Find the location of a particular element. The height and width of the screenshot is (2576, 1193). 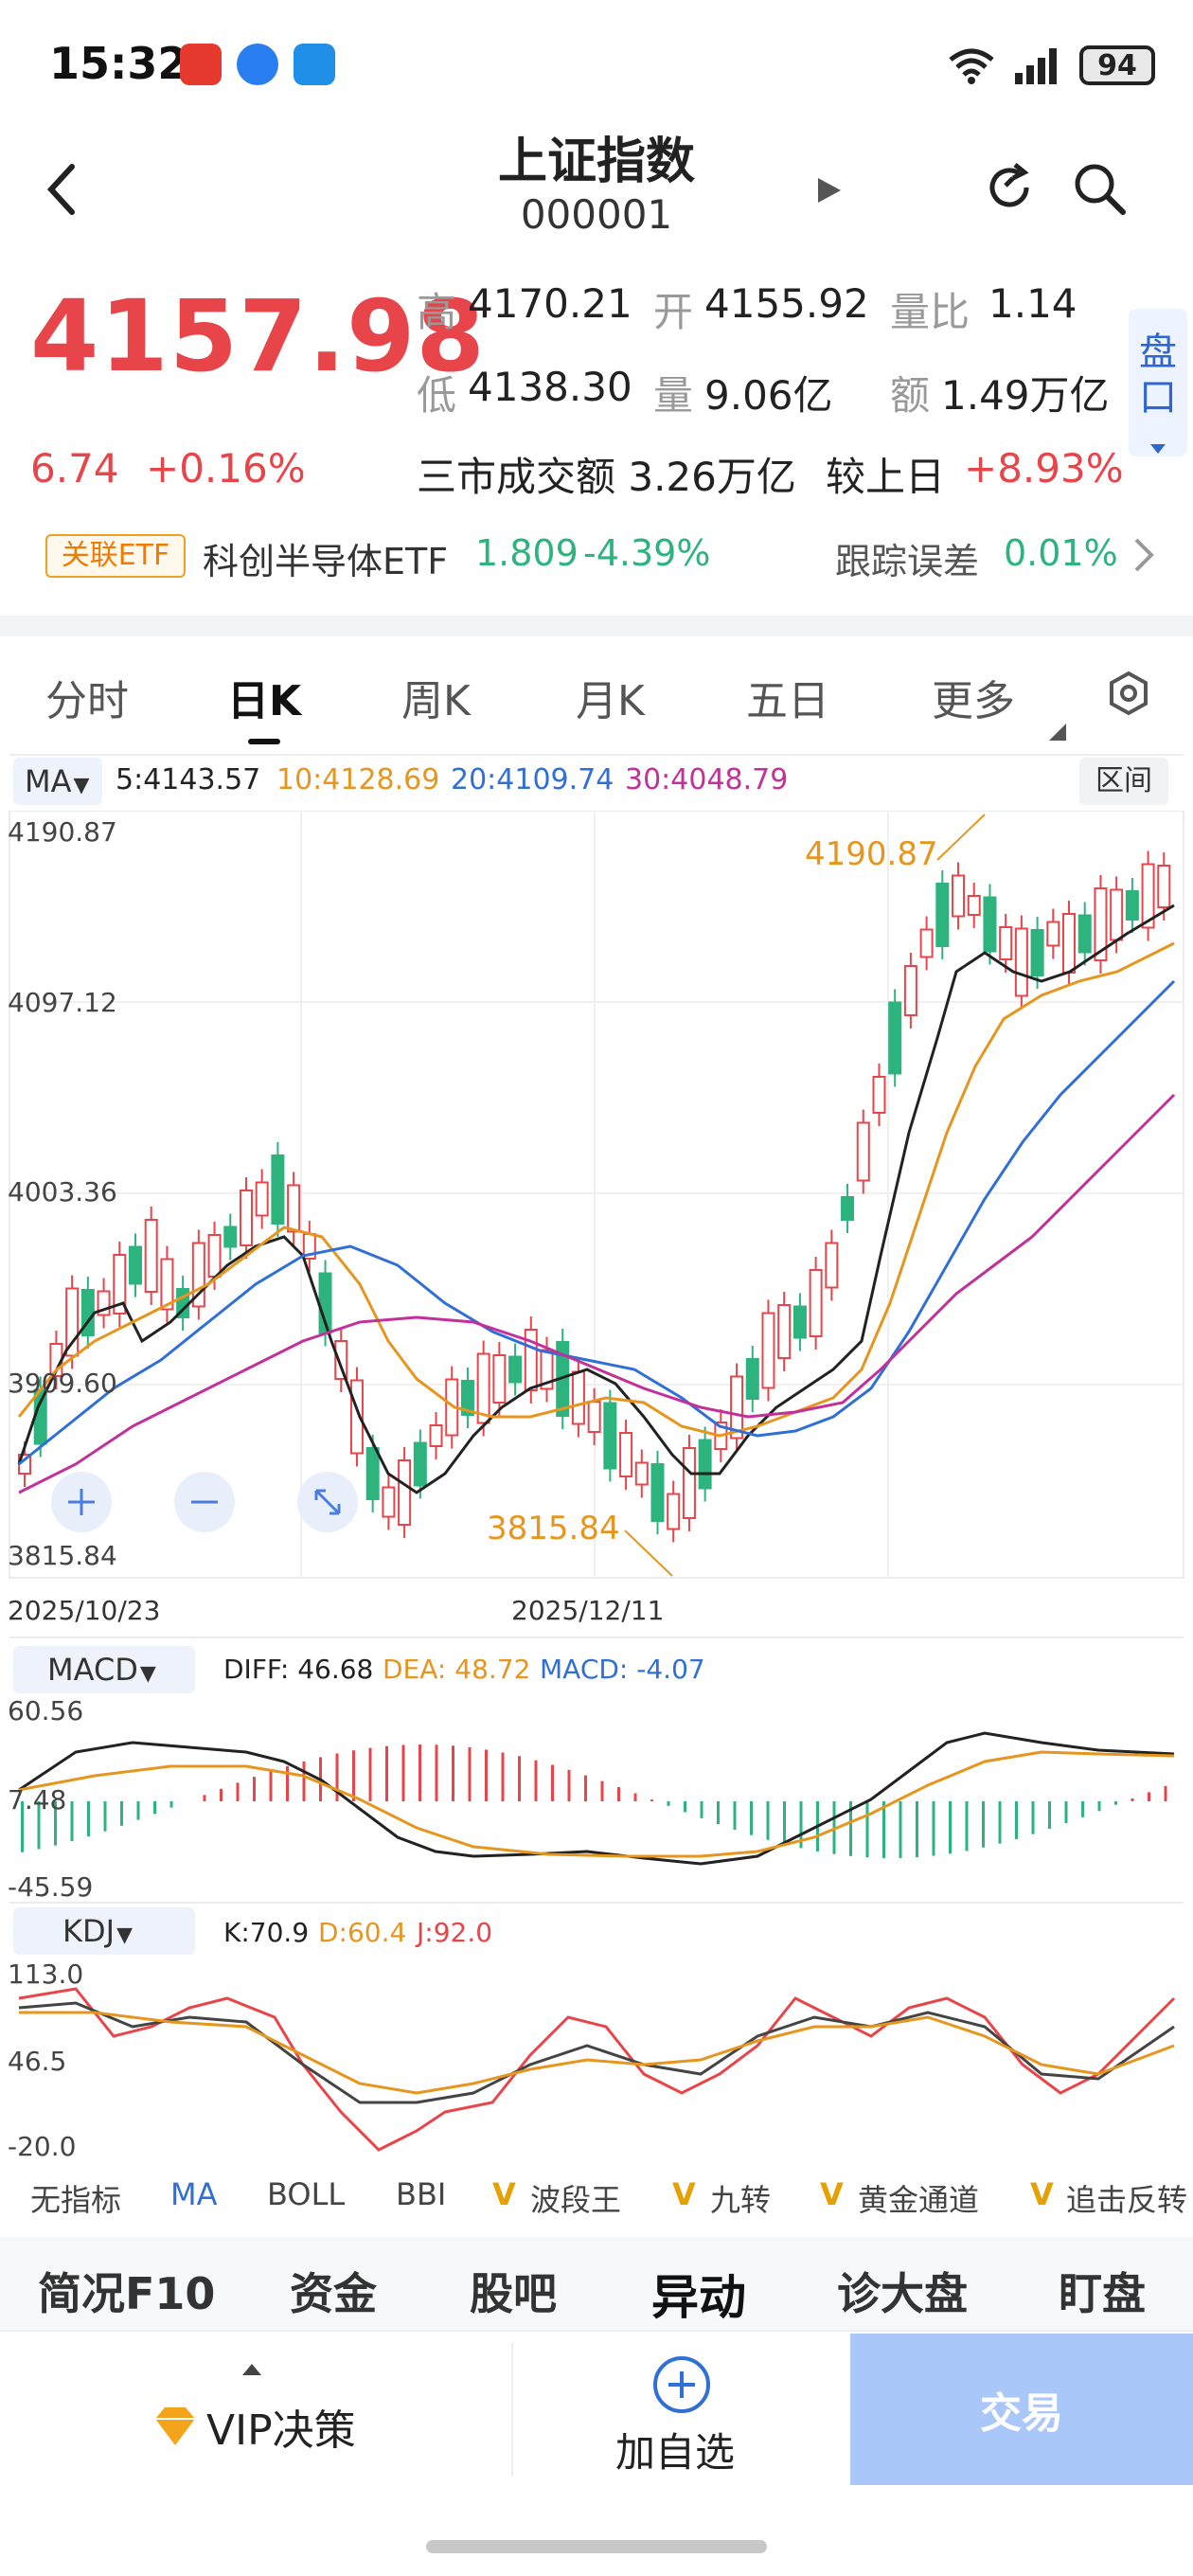

home-indicator is located at coordinates (596, 2546).